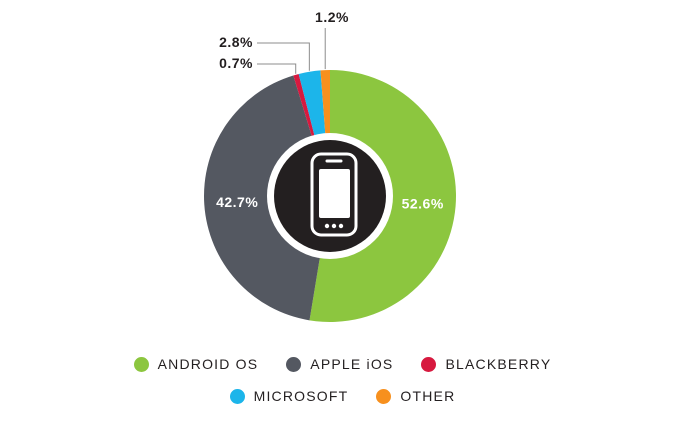 This screenshot has width=685, height=438. Describe the element at coordinates (423, 204) in the screenshot. I see `label-android-os: 52.6%` at that location.